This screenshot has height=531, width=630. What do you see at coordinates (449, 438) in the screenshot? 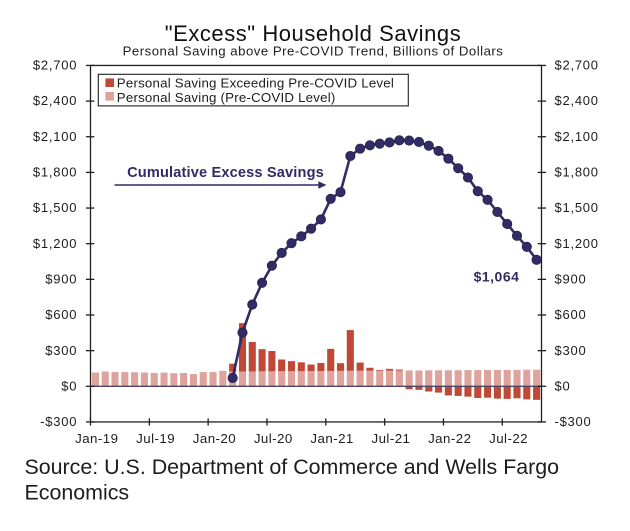
I see `svg-text: Jan-22` at bounding box center [449, 438].